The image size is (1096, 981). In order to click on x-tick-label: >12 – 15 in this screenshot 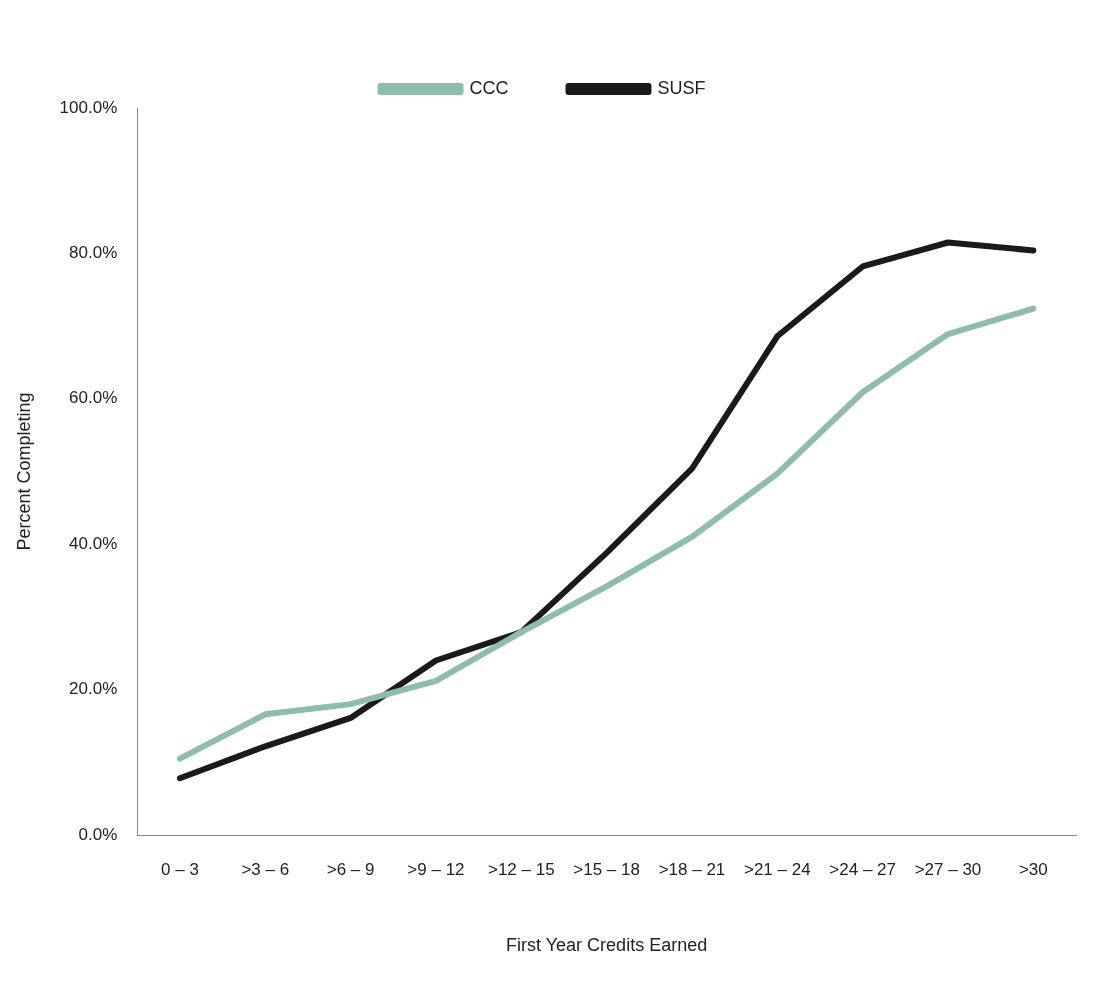, I will do `click(521, 869)`.